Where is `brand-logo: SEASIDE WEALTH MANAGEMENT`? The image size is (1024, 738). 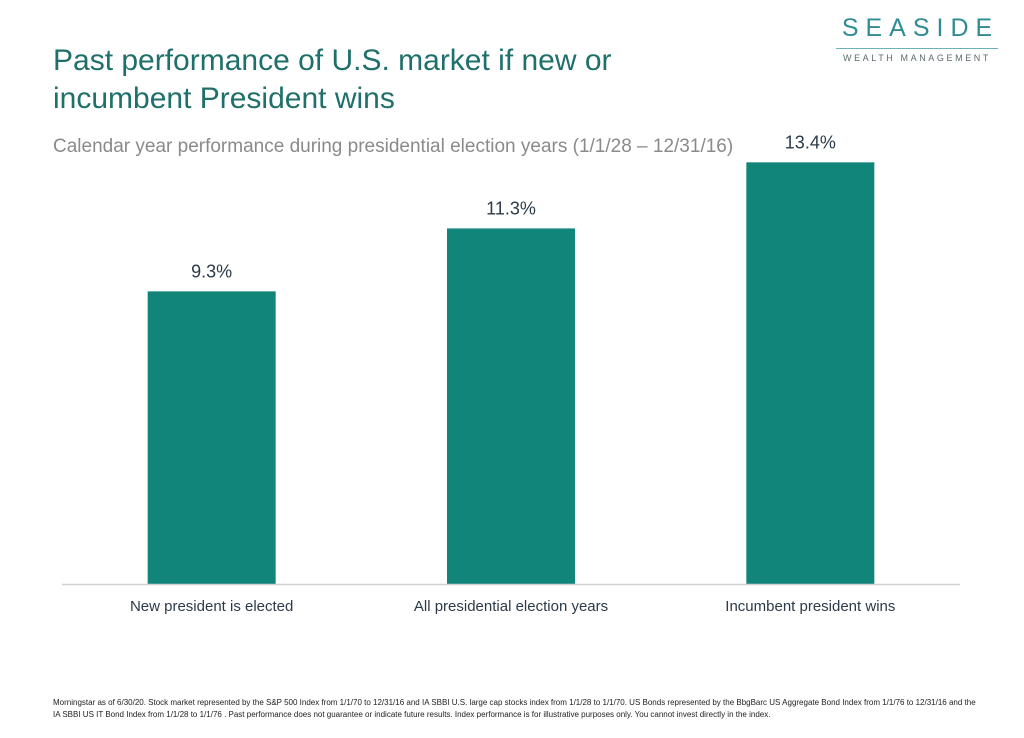
brand-logo: SEASIDE WEALTH MANAGEMENT is located at coordinates (917, 39).